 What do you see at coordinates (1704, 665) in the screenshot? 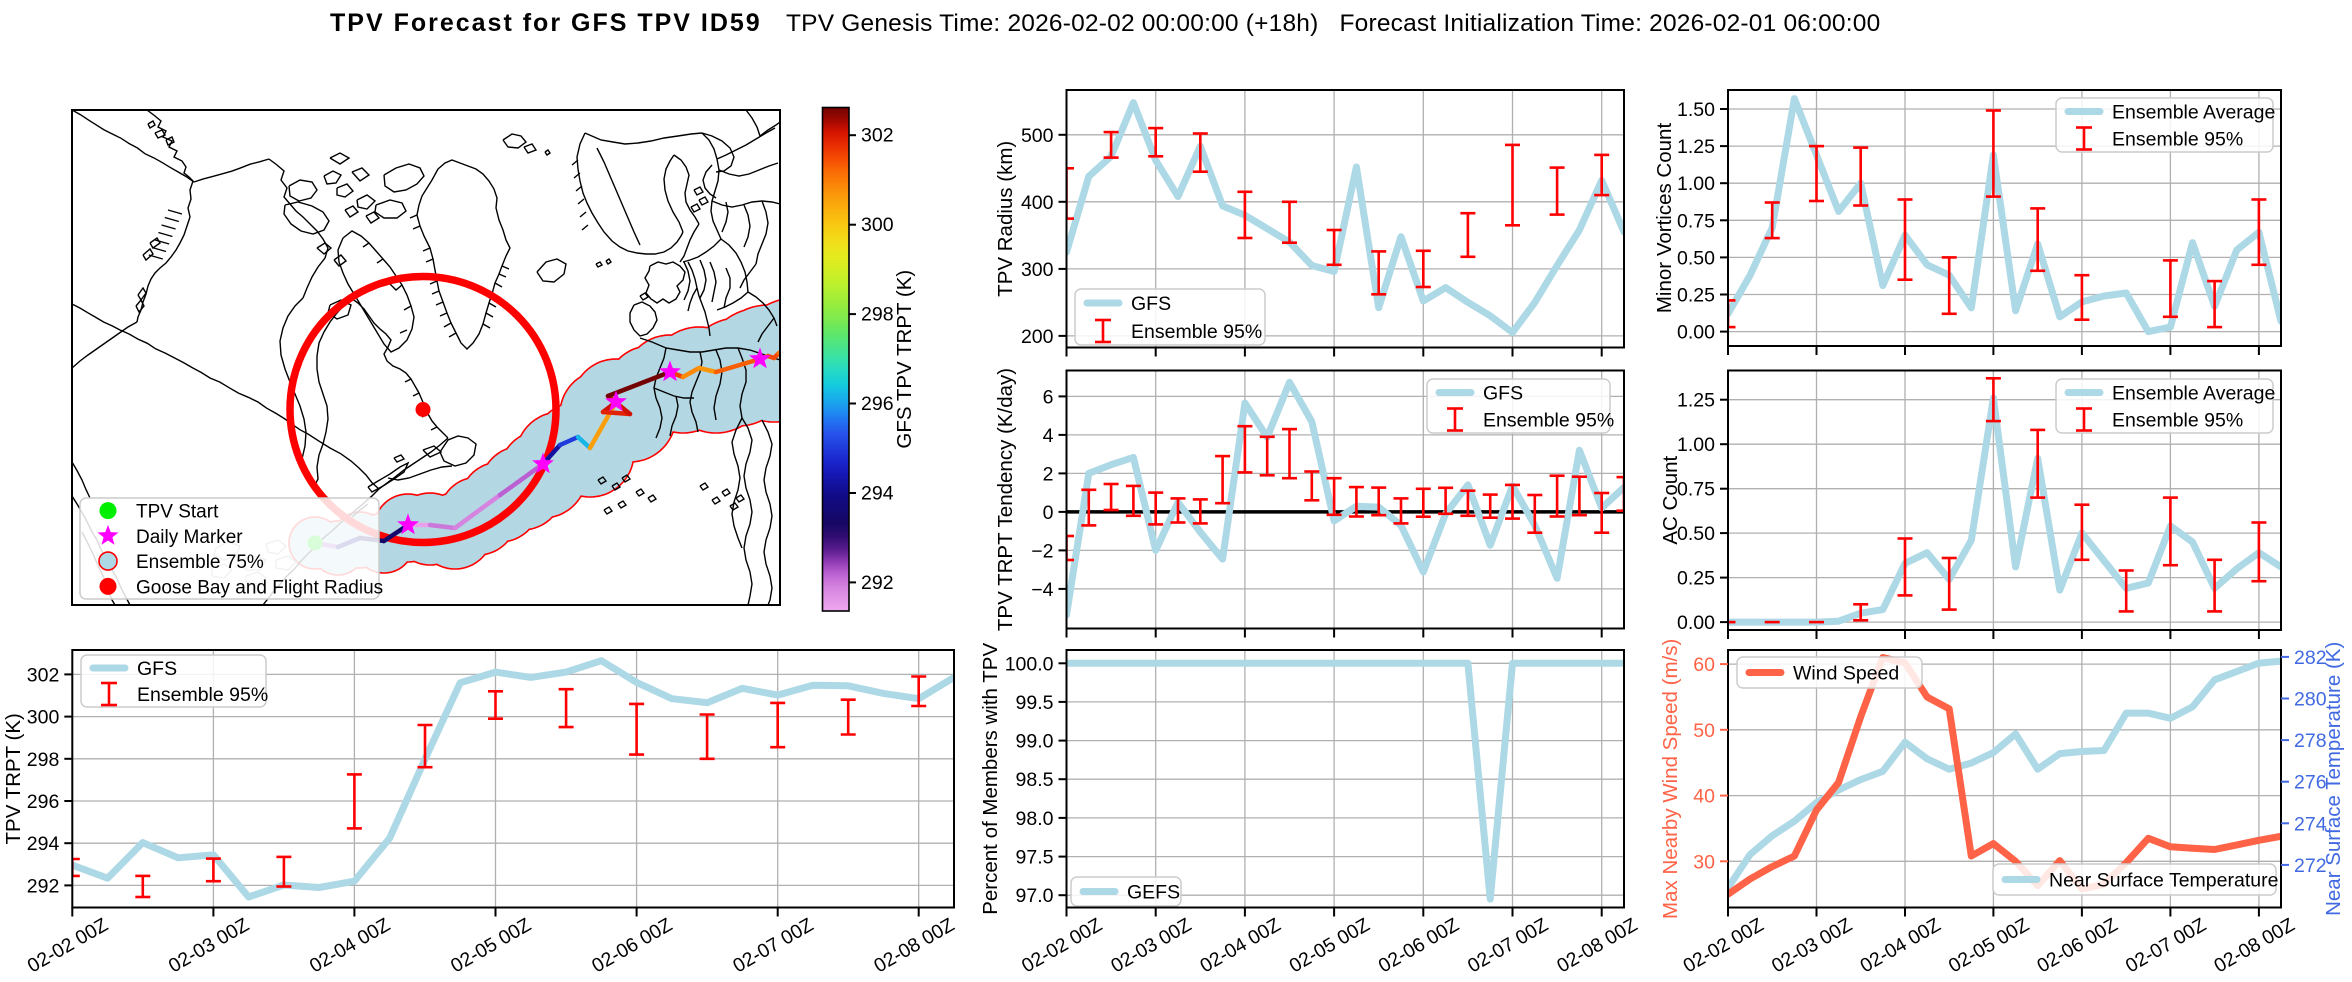
I see `svg-text: 60` at bounding box center [1704, 665].